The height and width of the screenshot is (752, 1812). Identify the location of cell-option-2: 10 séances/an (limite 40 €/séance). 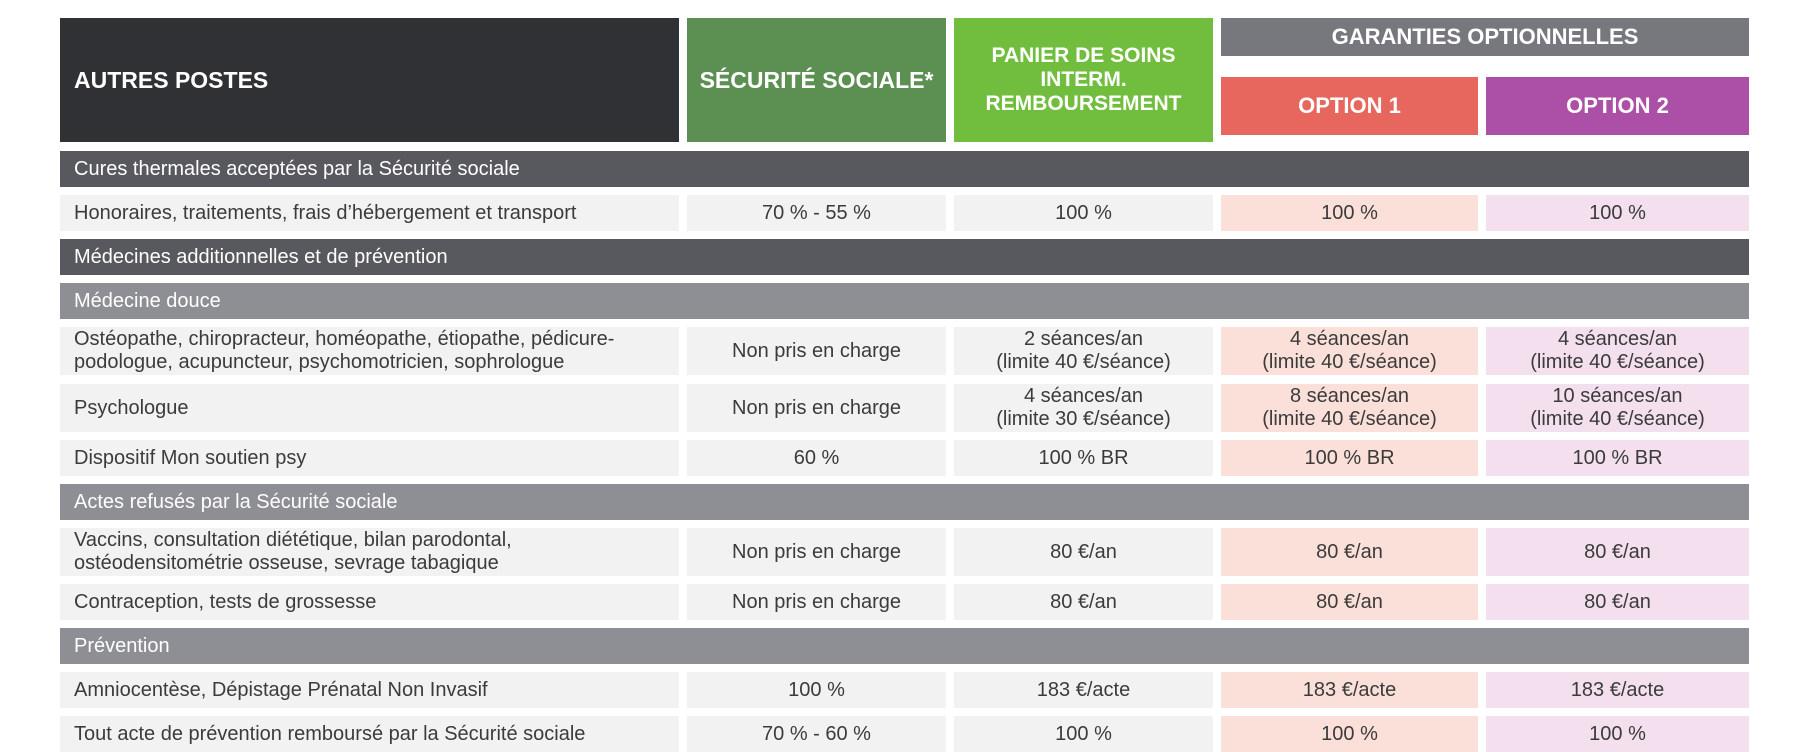
(1617, 408).